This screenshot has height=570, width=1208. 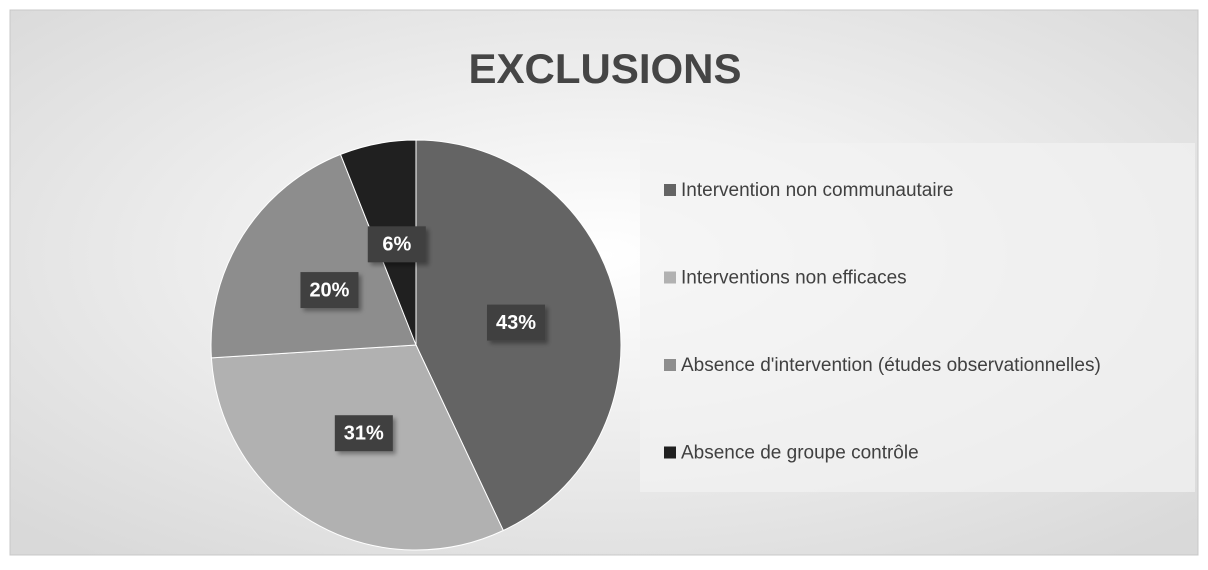 What do you see at coordinates (604, 68) in the screenshot?
I see `chart-title: EXCLUSIONS` at bounding box center [604, 68].